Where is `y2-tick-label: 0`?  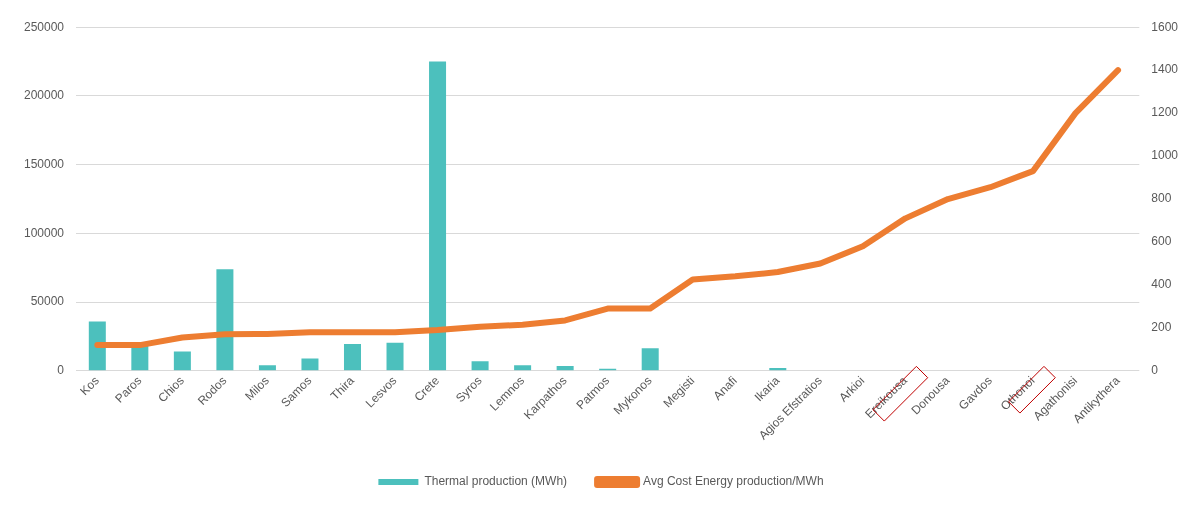 y2-tick-label: 0 is located at coordinates (1155, 370).